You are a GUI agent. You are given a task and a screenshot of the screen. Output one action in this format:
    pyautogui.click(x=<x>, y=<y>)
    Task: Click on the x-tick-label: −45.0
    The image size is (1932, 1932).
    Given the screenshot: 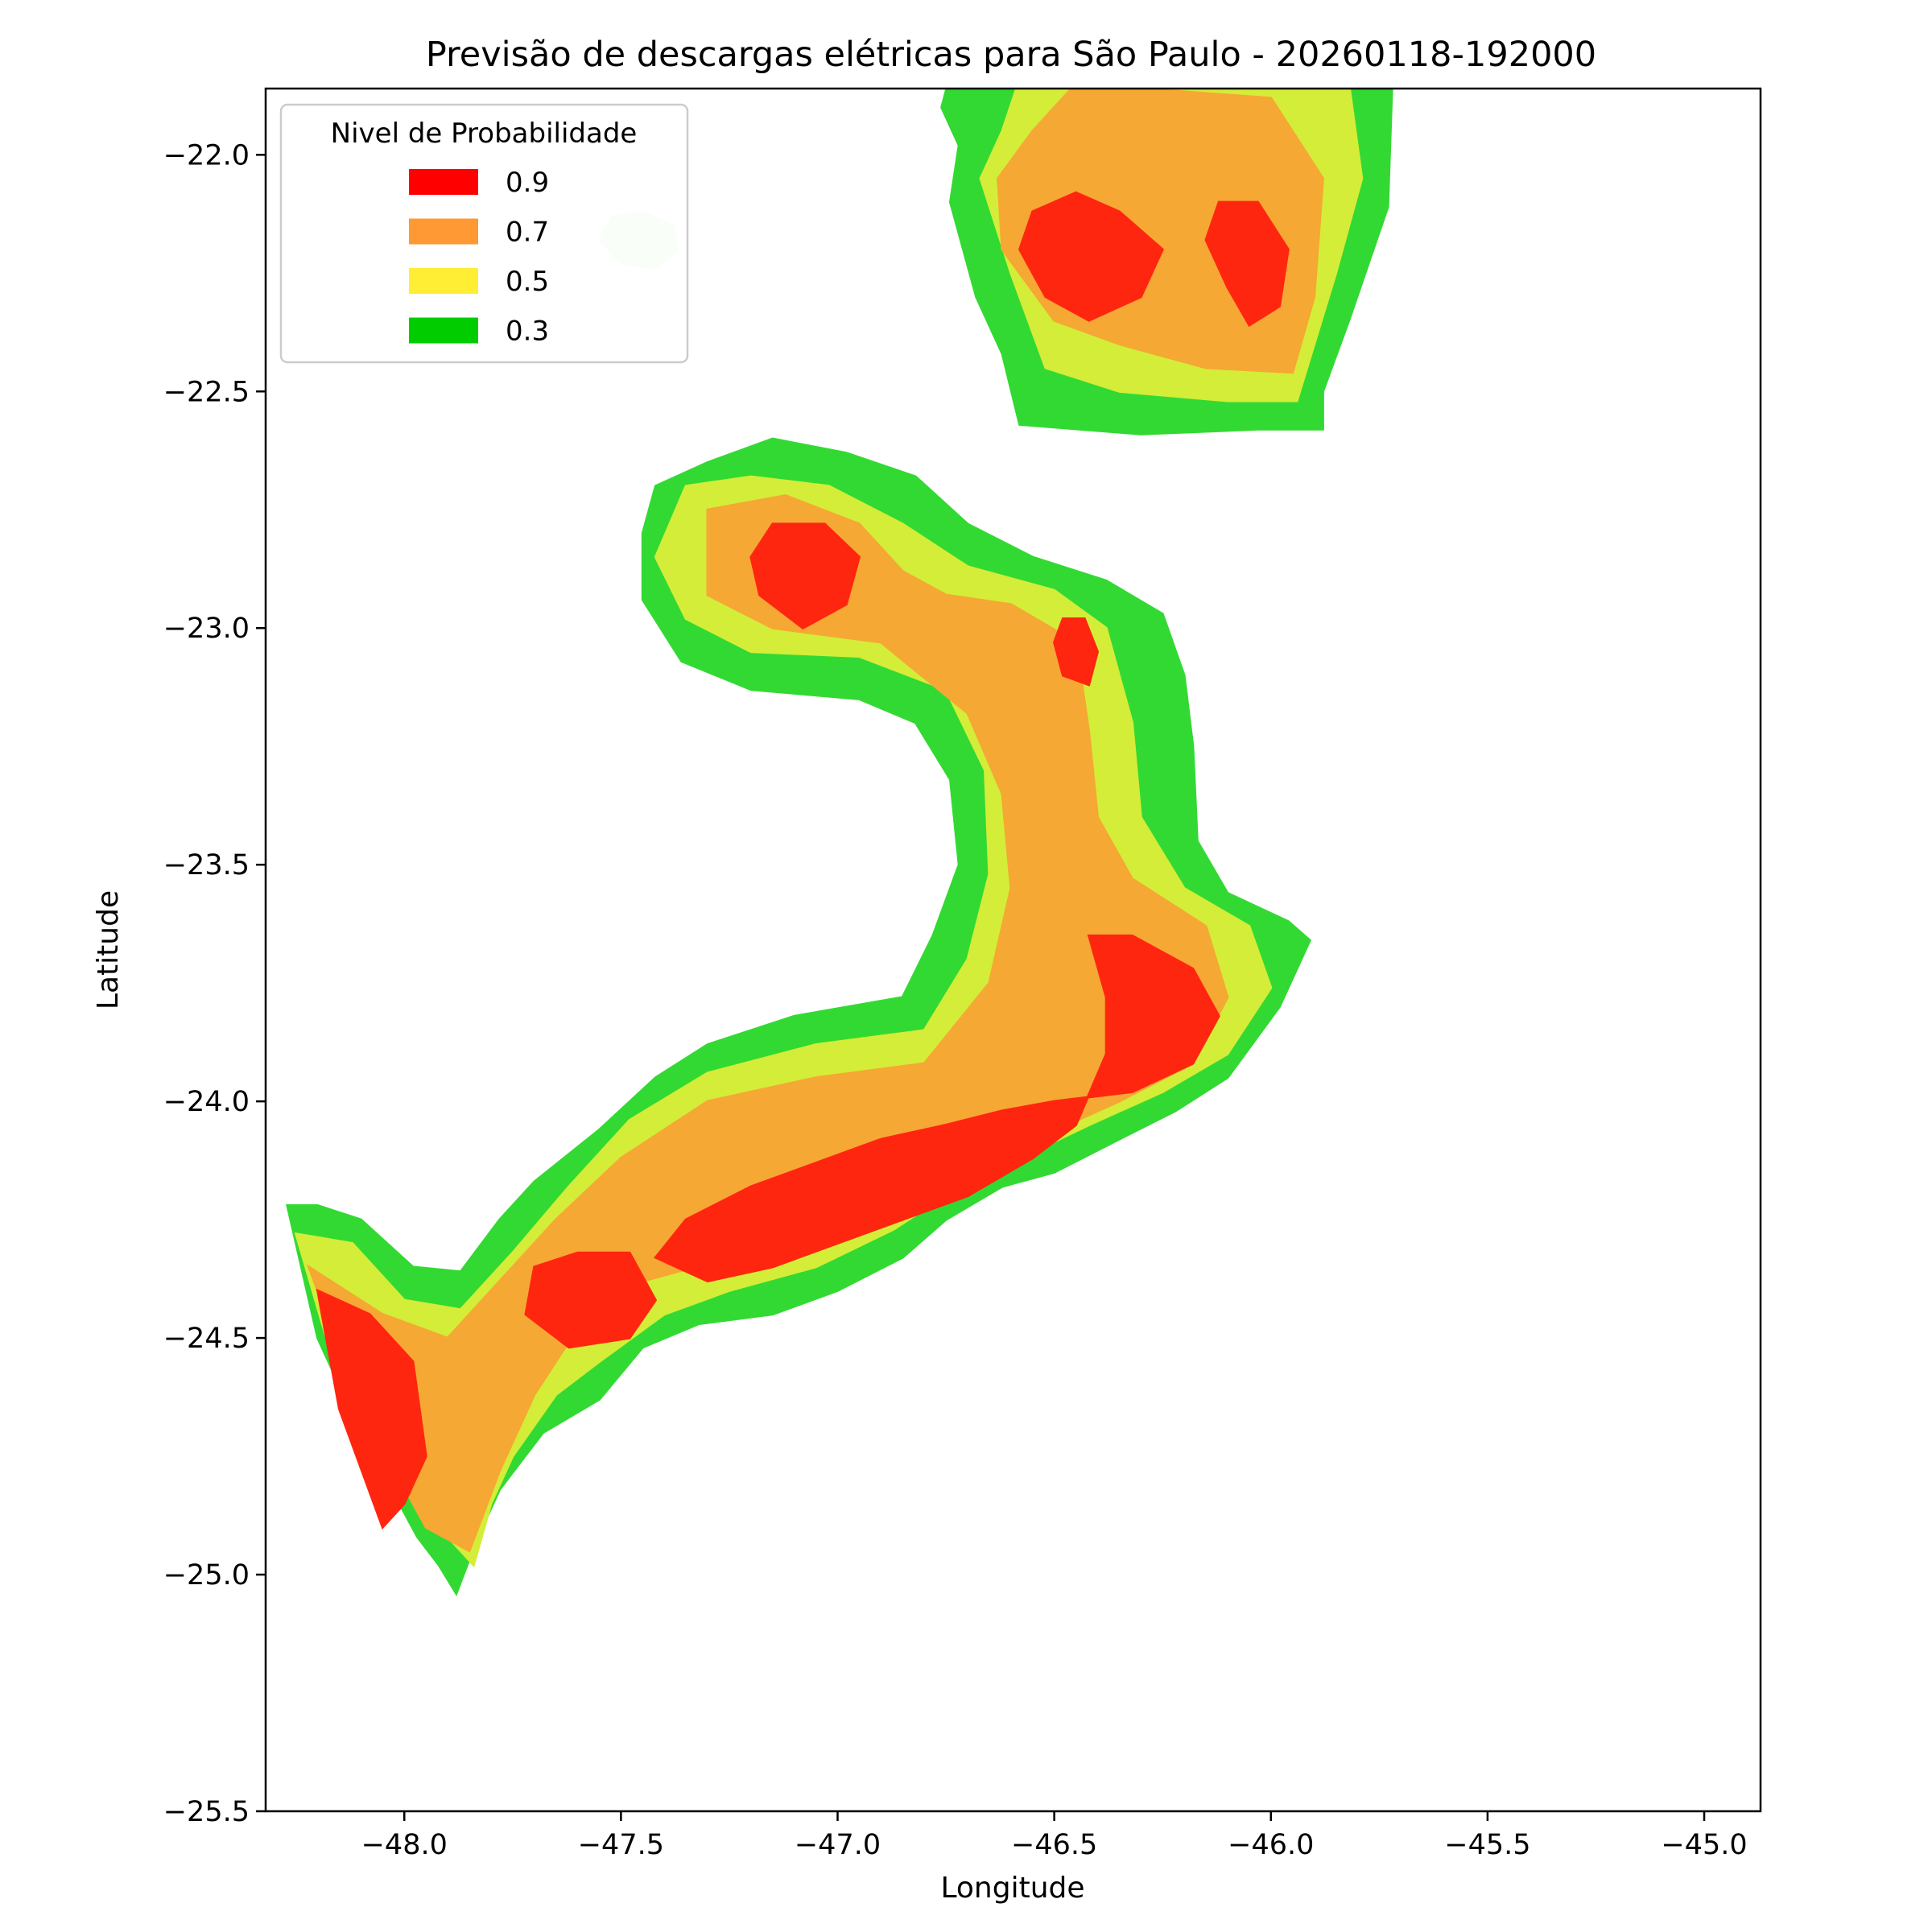 What is the action you would take?
    pyautogui.click(x=1704, y=1845)
    